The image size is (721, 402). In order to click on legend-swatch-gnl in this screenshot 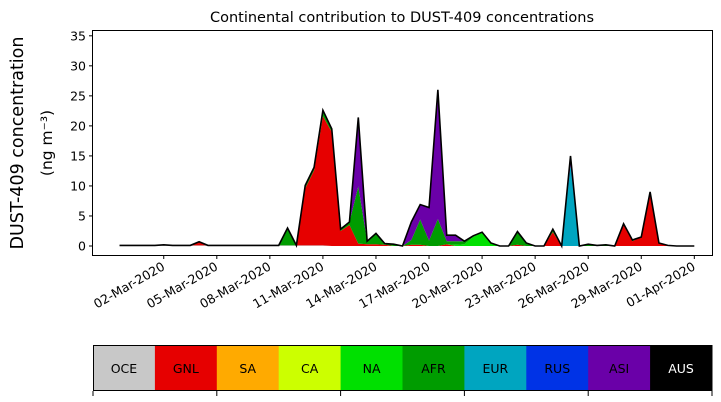, I will do `click(186, 368)`.